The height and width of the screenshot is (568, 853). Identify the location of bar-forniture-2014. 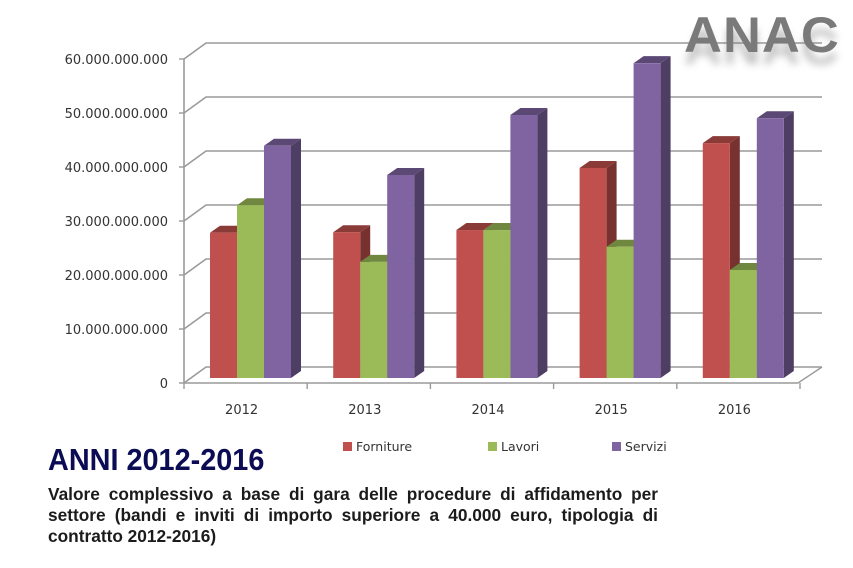
(470, 304).